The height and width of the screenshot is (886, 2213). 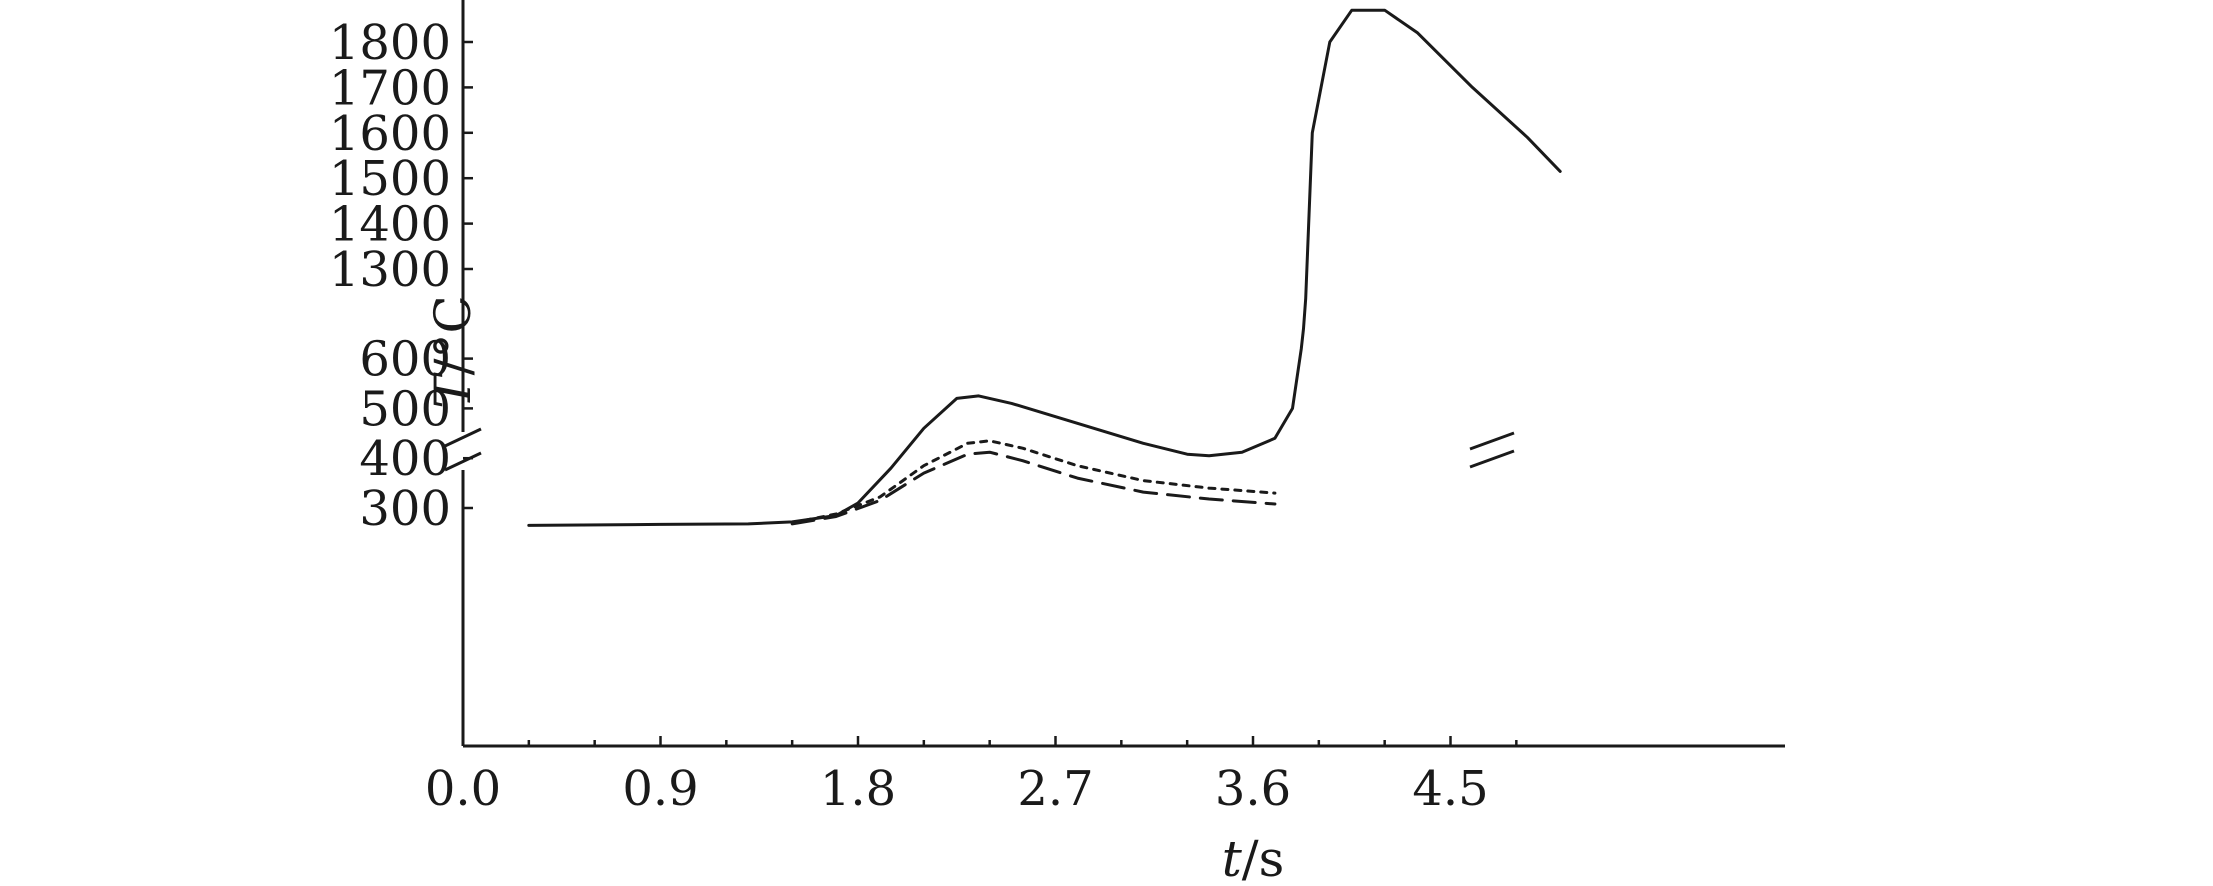 What do you see at coordinates (405, 459) in the screenshot?
I see `y-tick-label: 400` at bounding box center [405, 459].